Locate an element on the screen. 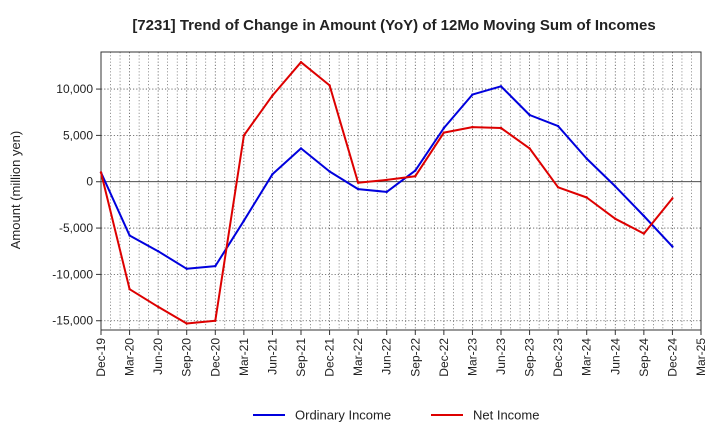  x-tick-label: Mar-23 is located at coordinates (472, 357).